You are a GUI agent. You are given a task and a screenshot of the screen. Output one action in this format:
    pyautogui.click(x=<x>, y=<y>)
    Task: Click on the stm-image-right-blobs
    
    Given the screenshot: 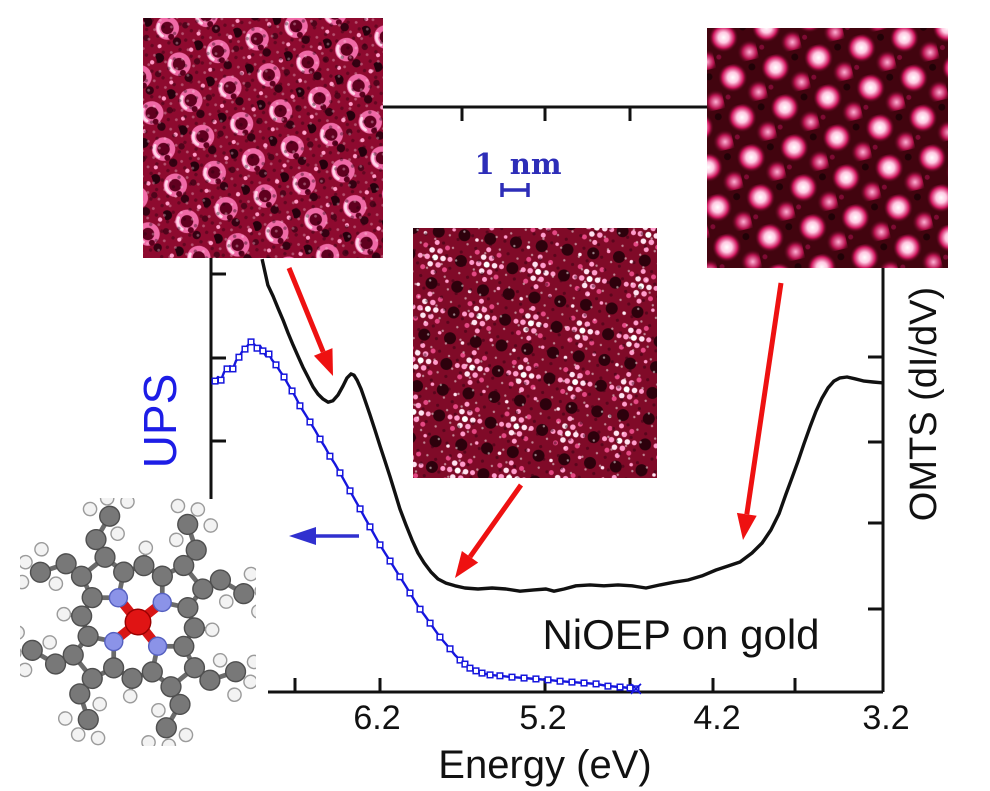 What is the action you would take?
    pyautogui.click(x=827, y=148)
    